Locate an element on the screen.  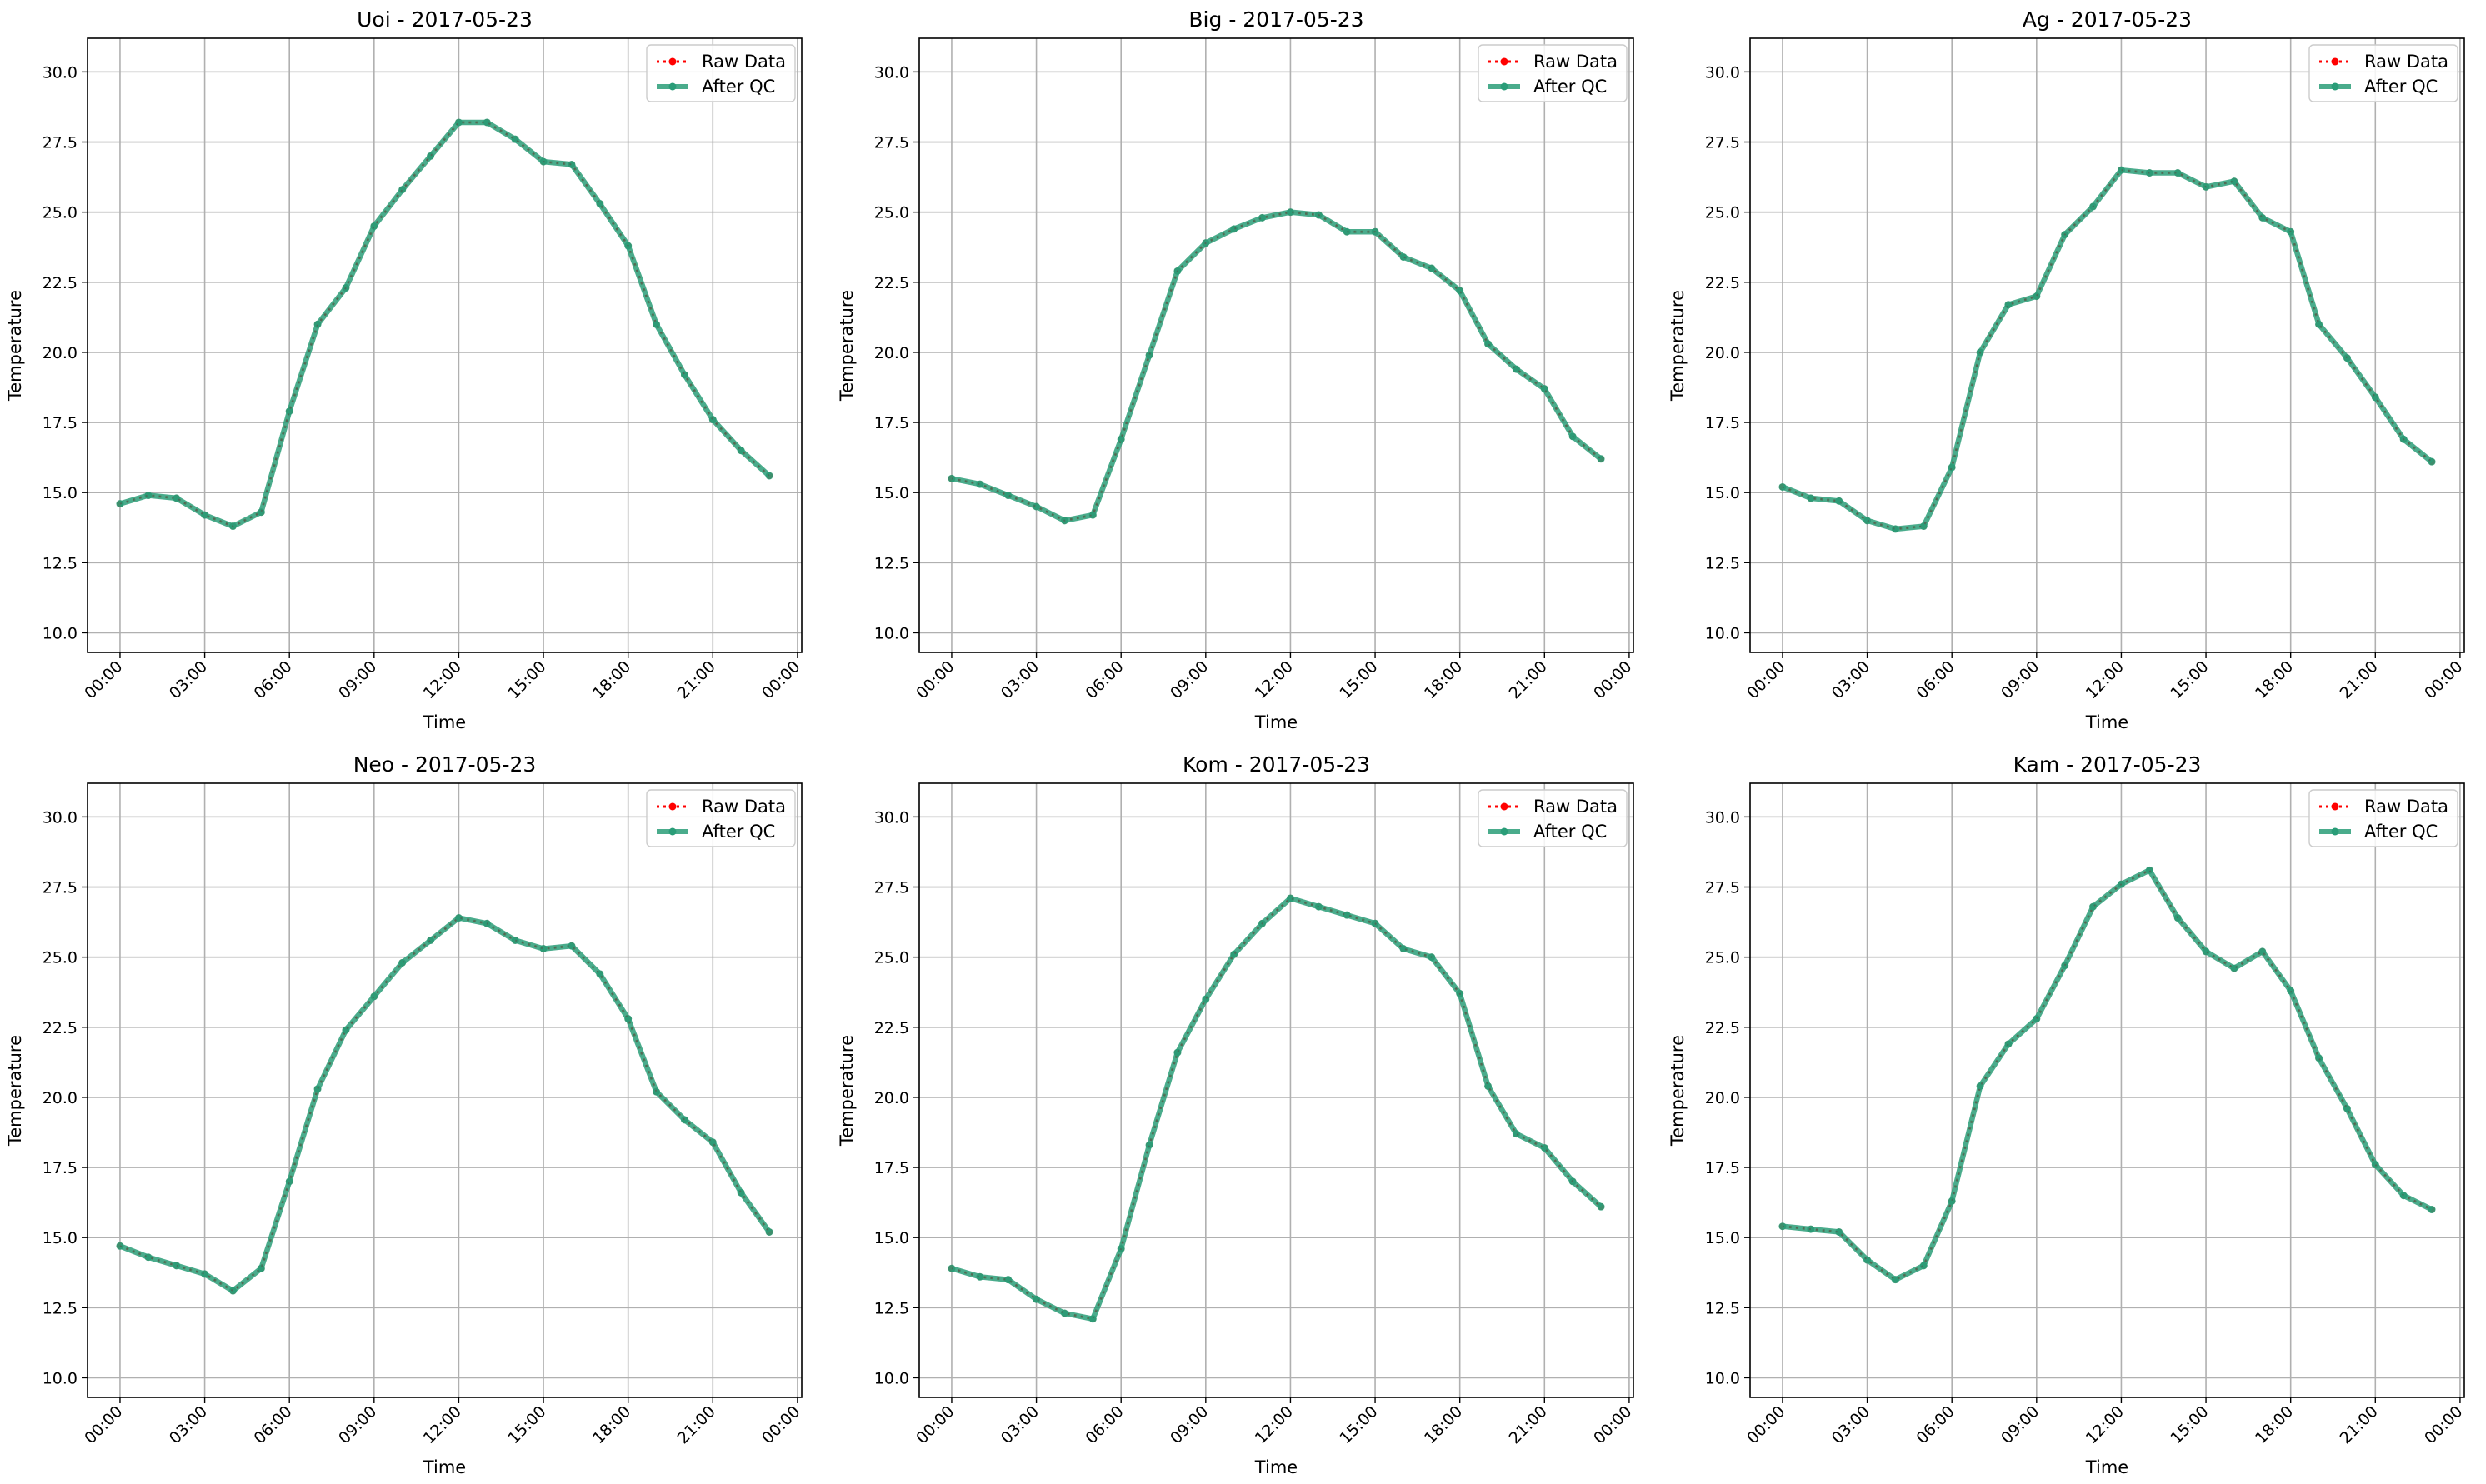
raw-data-line is located at coordinates (1276, 366).